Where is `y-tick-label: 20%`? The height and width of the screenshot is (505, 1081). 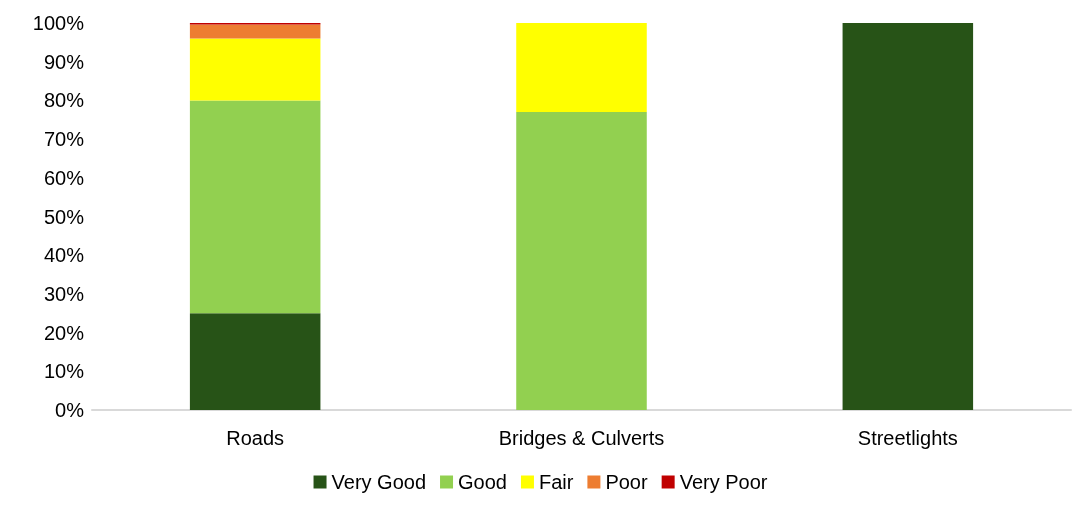
y-tick-label: 20% is located at coordinates (64, 332).